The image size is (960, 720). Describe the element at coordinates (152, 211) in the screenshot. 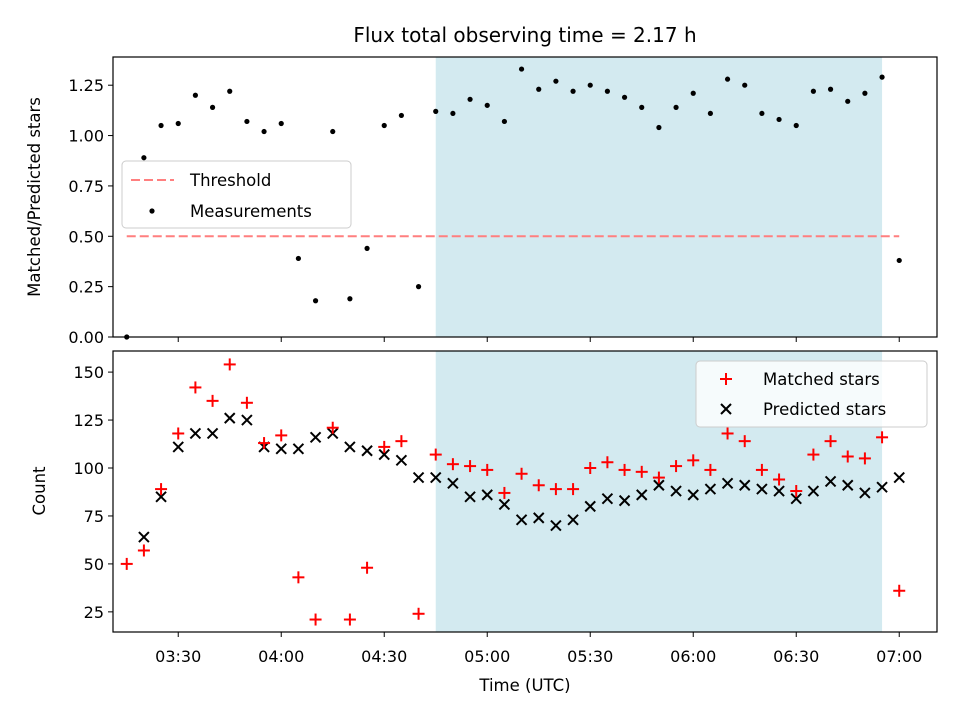

I see `legend-measurements-swatch` at that location.